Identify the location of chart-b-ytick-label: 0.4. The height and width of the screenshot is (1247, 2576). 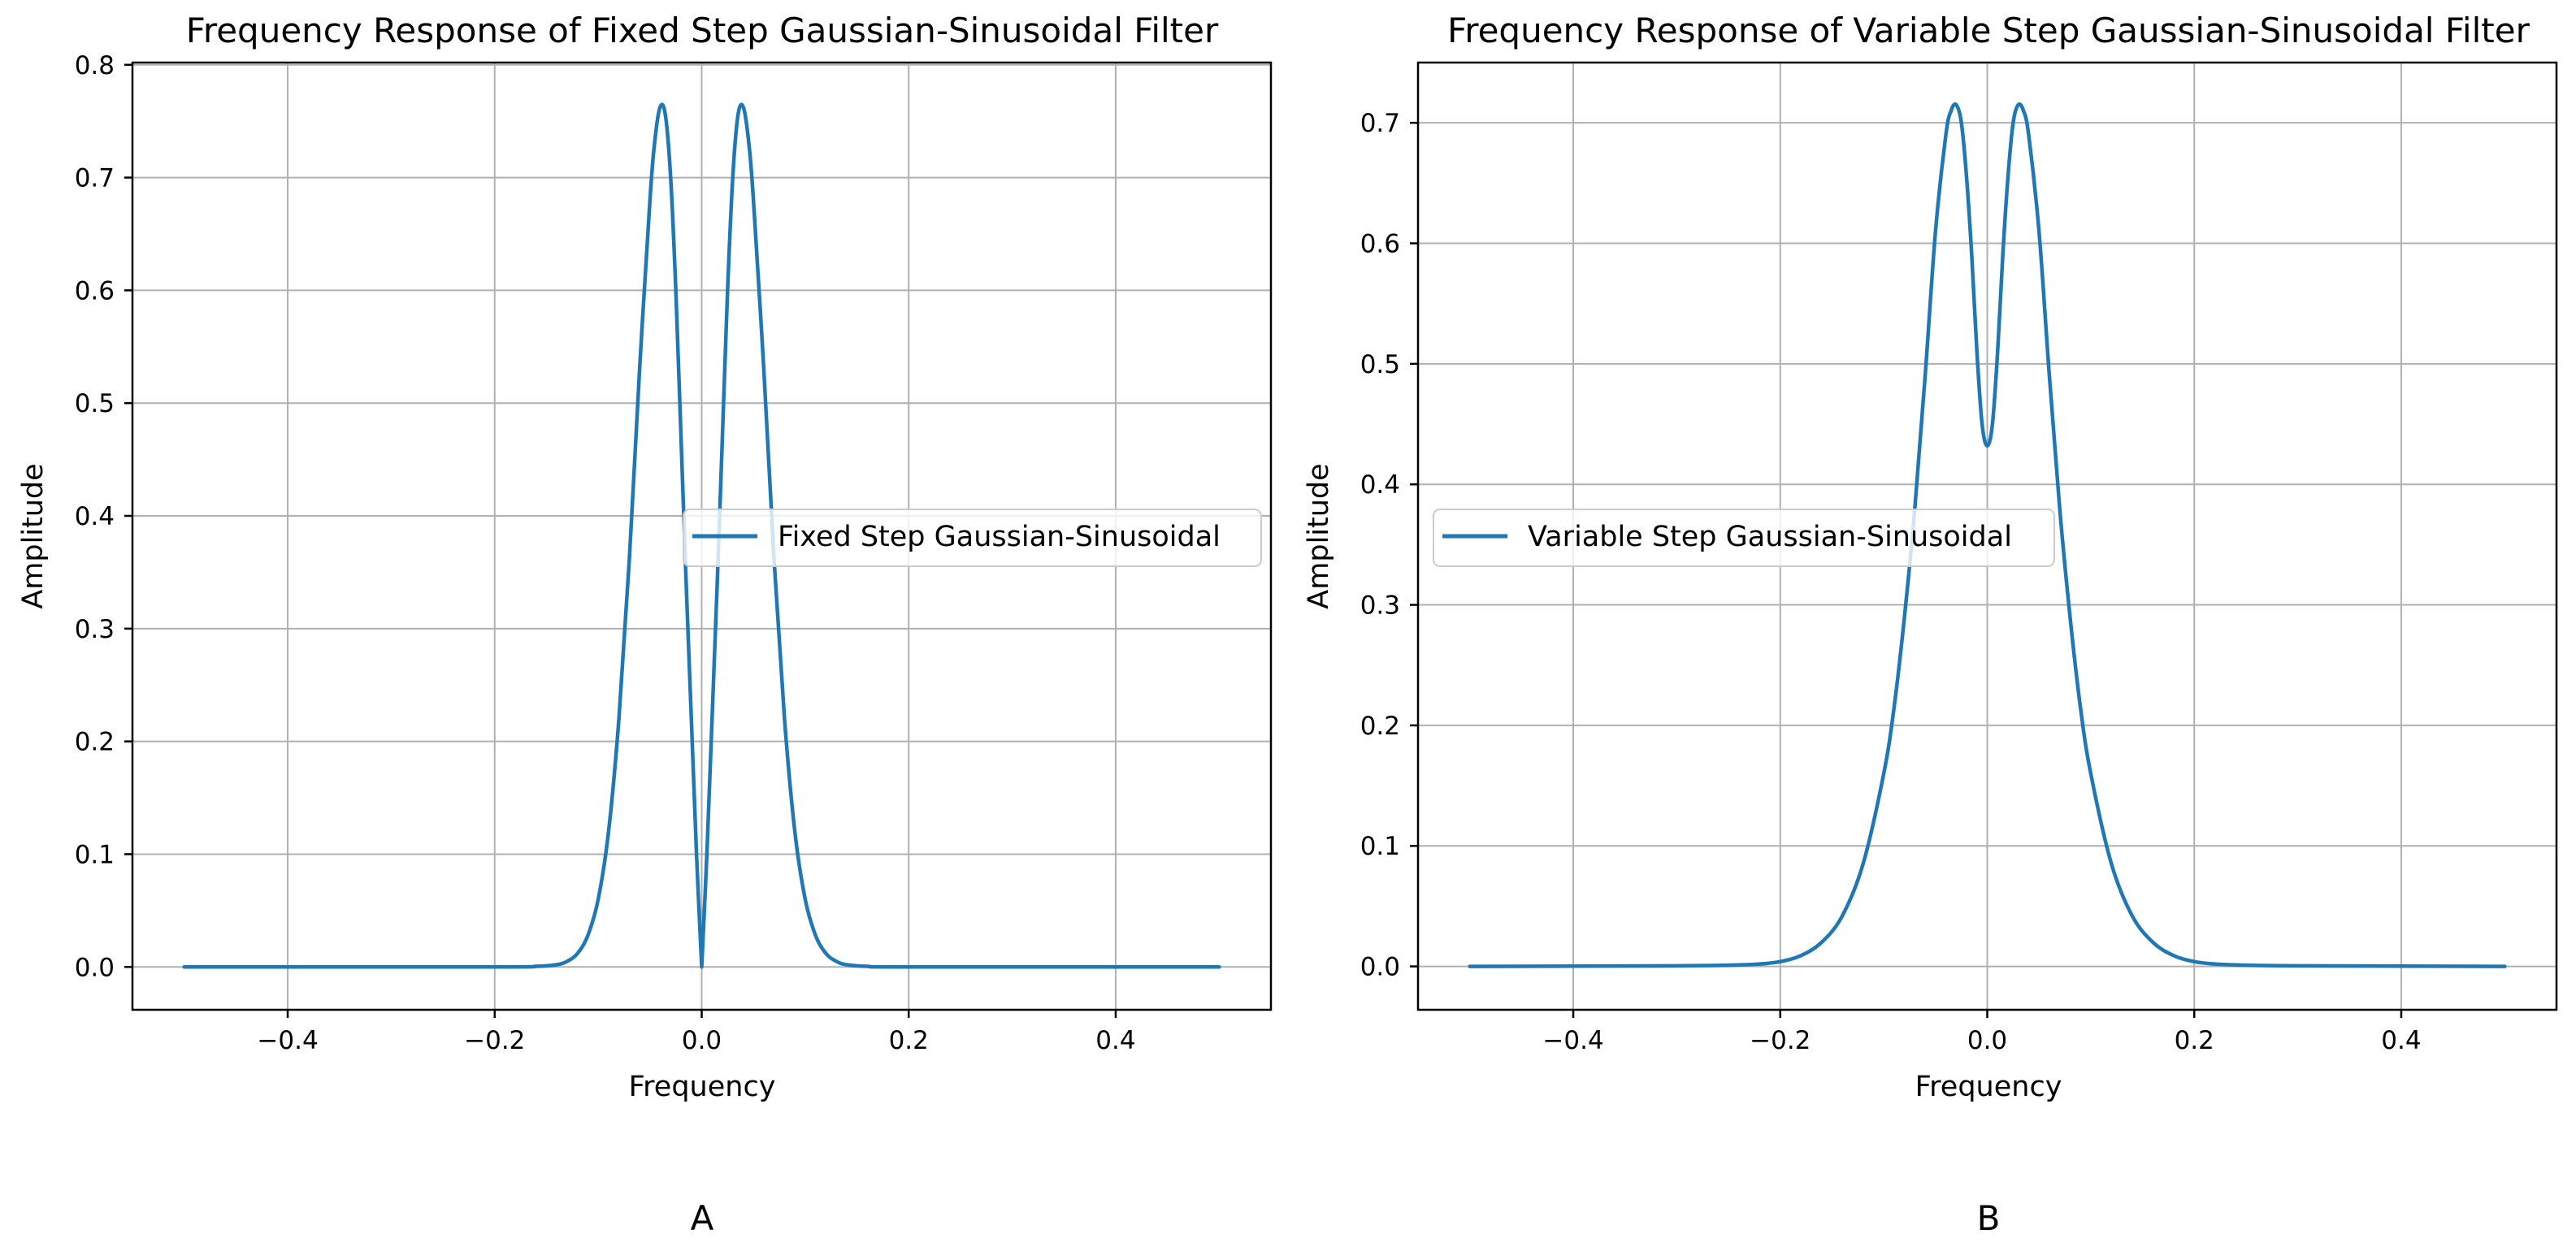
(1380, 485).